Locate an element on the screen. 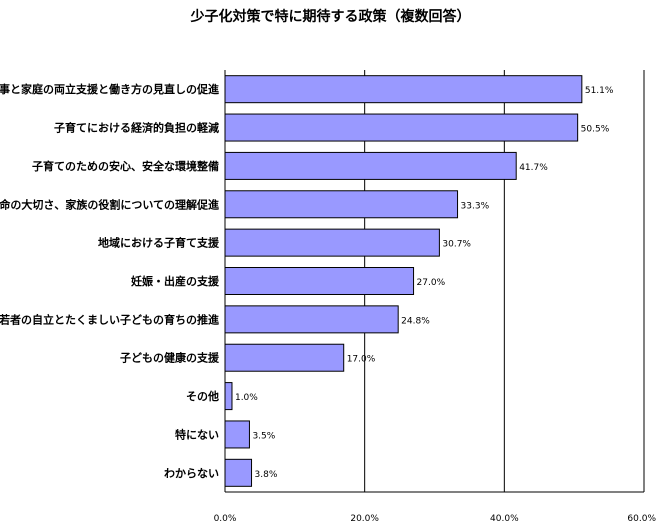 Image resolution: width=661 pixels, height=531 pixels. data-label: 30.7% is located at coordinates (456, 245).